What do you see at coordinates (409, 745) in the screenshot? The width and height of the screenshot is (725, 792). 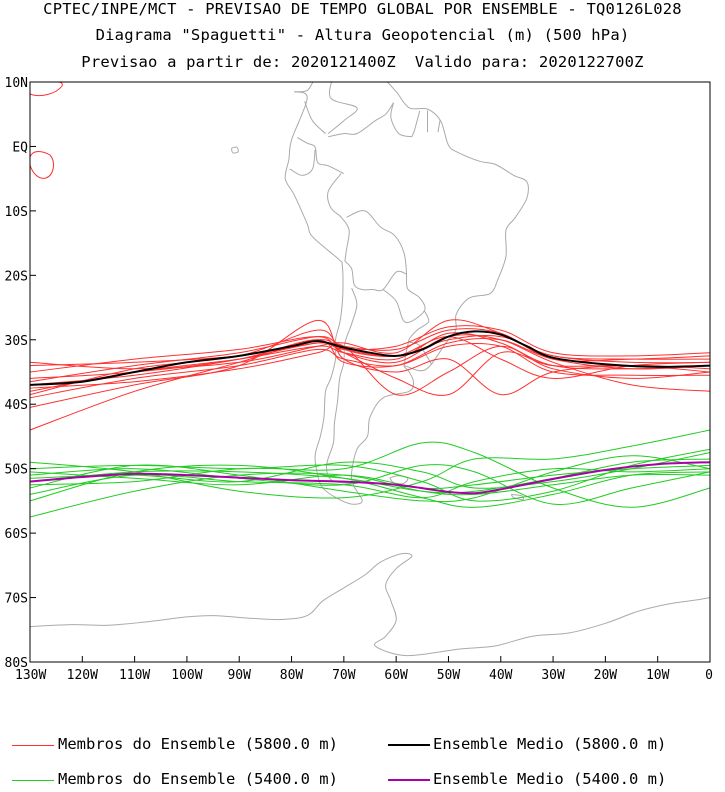 I see `legend-swatch-mean5800` at bounding box center [409, 745].